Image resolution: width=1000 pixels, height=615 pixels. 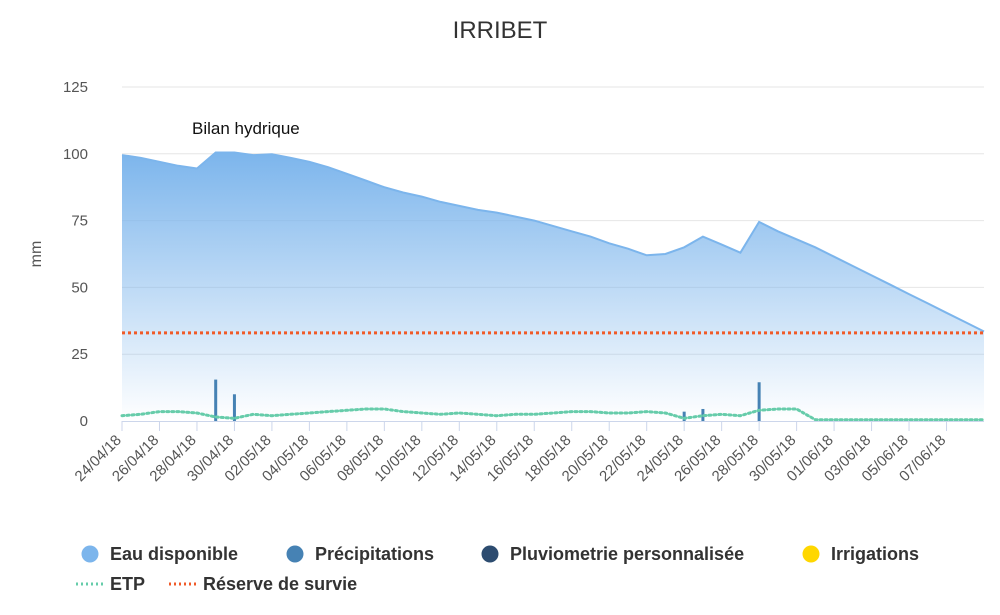 I want to click on legend-label: Eau disponible, so click(x=174, y=554).